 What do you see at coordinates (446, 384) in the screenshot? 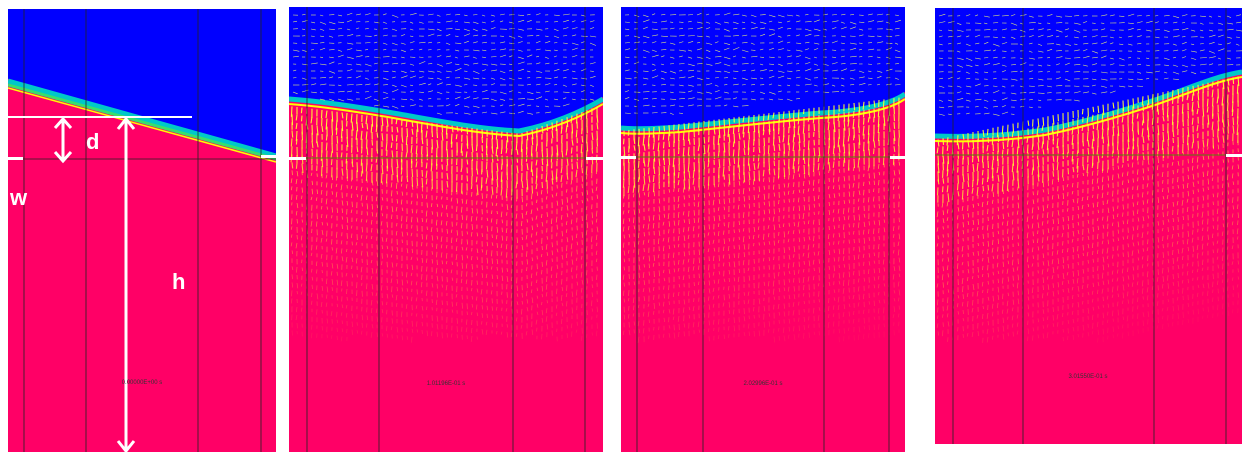
I see `time-label: 1.01196E-01 s` at bounding box center [446, 384].